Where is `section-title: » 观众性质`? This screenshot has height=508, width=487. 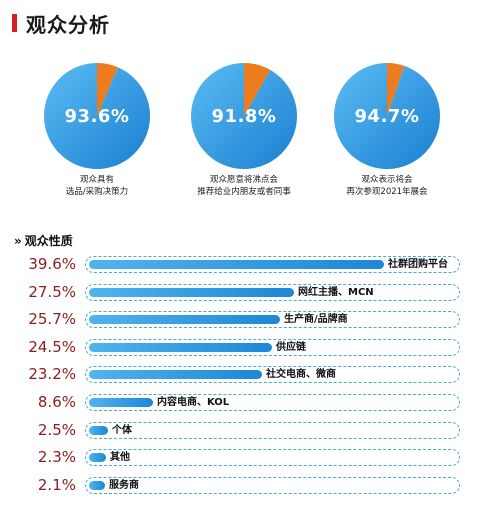
section-title: » 观众性质 is located at coordinates (43, 240).